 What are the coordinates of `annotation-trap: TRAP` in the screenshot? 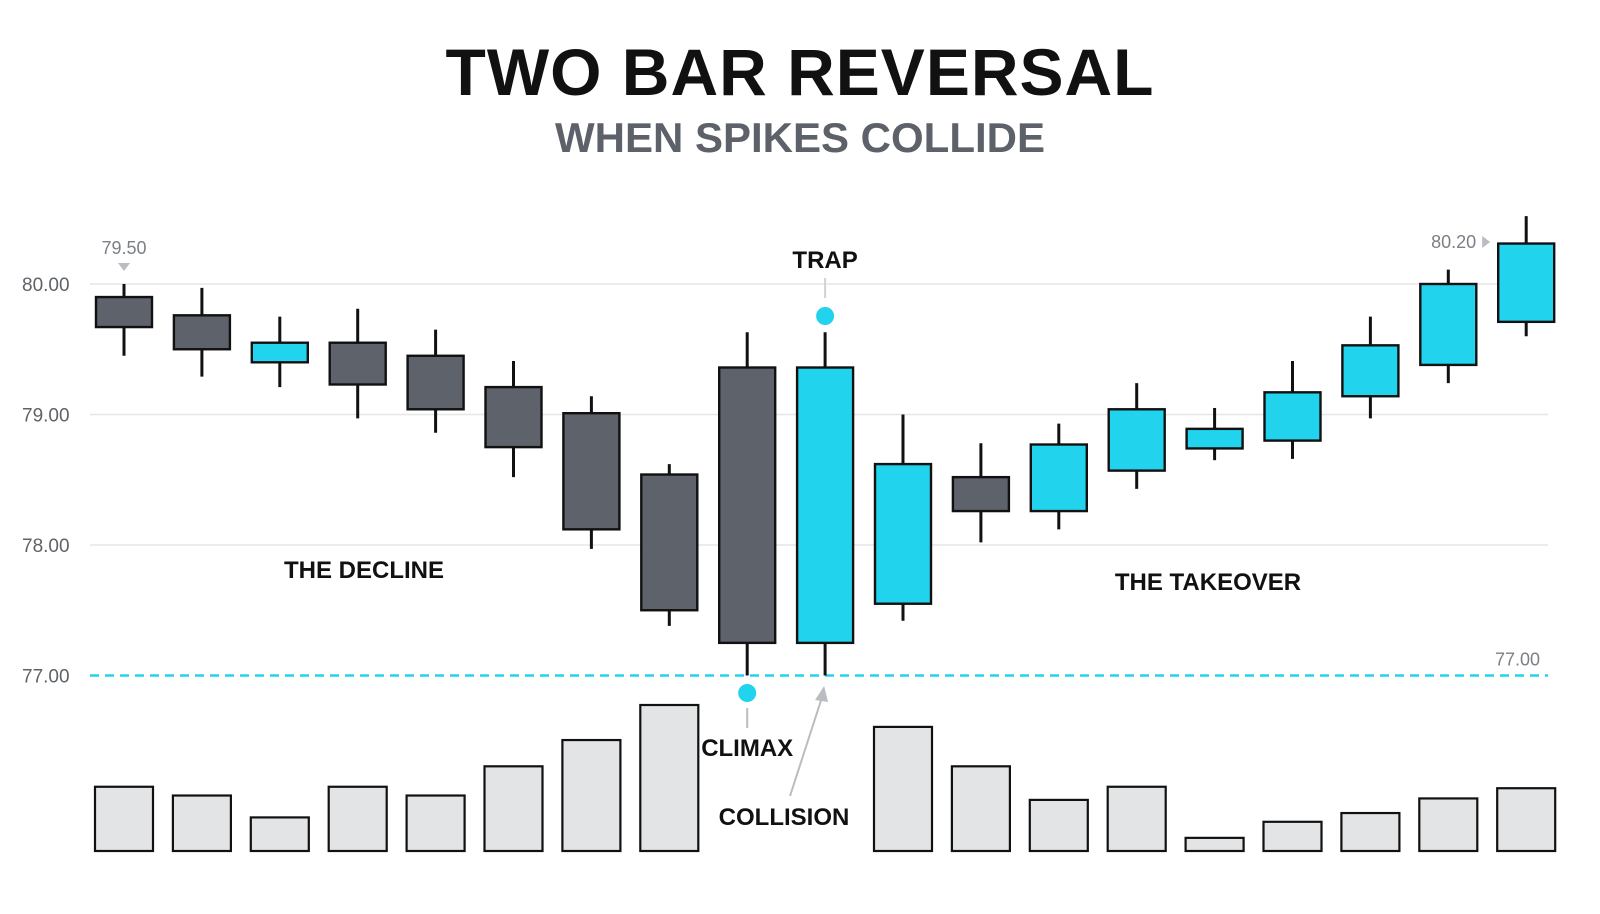 It's located at (824, 260).